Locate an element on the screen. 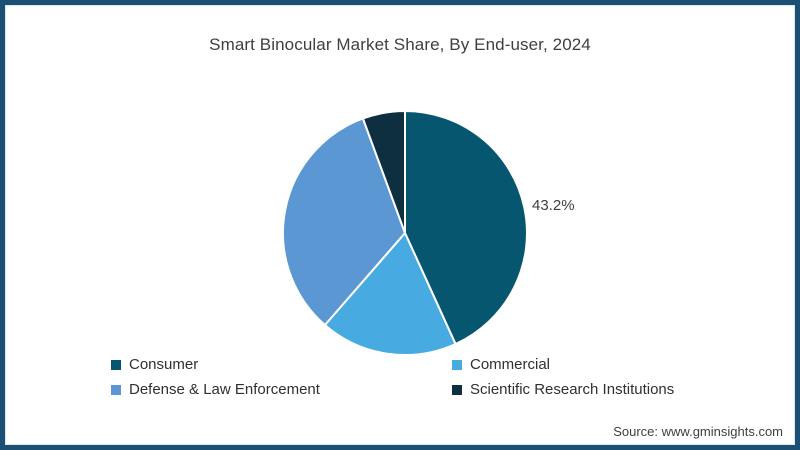 This screenshot has height=450, width=800. consumer-slice-data-label: 43.2% is located at coordinates (553, 205).